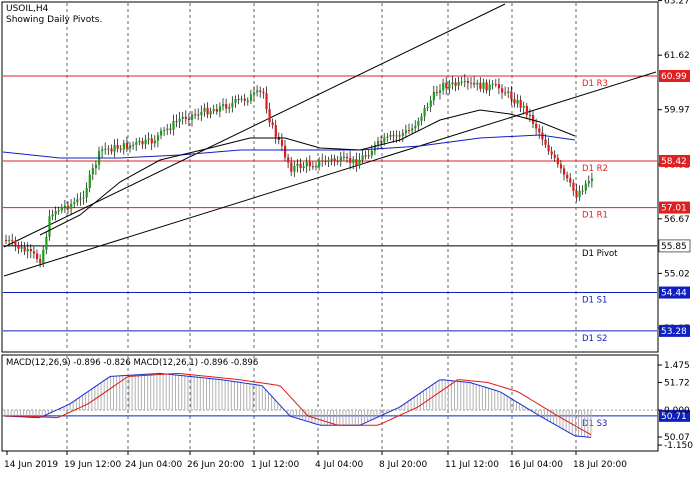 This screenshot has height=479, width=700. What do you see at coordinates (536, 465) in the screenshot?
I see `time-label: 16 Jul 04:00` at bounding box center [536, 465].